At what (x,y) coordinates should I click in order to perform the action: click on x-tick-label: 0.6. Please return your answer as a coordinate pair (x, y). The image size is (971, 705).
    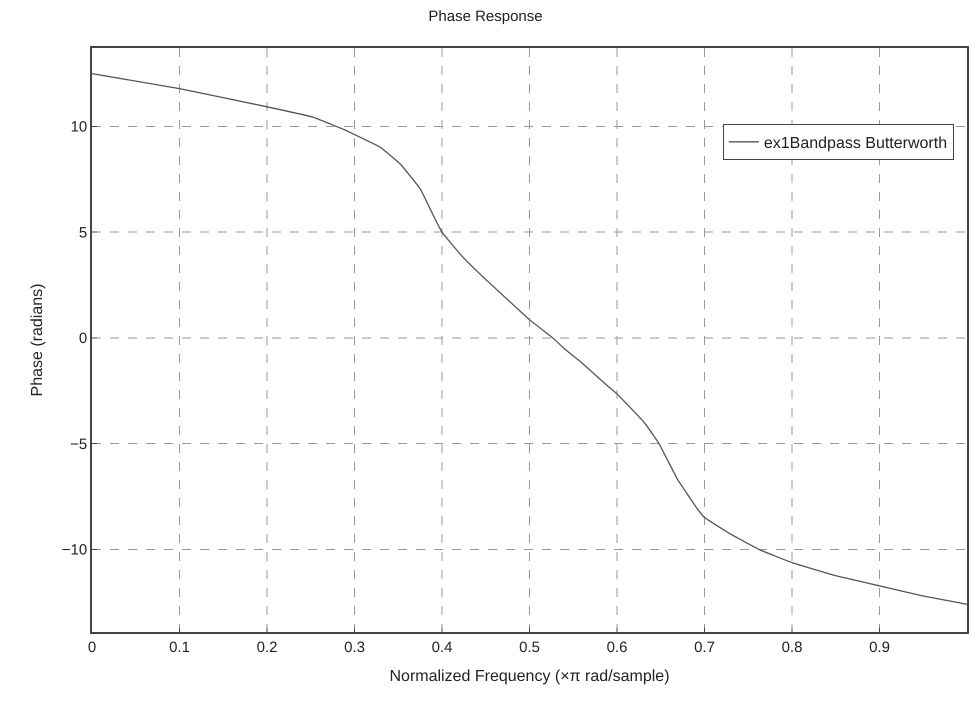
    Looking at the image, I should click on (617, 647).